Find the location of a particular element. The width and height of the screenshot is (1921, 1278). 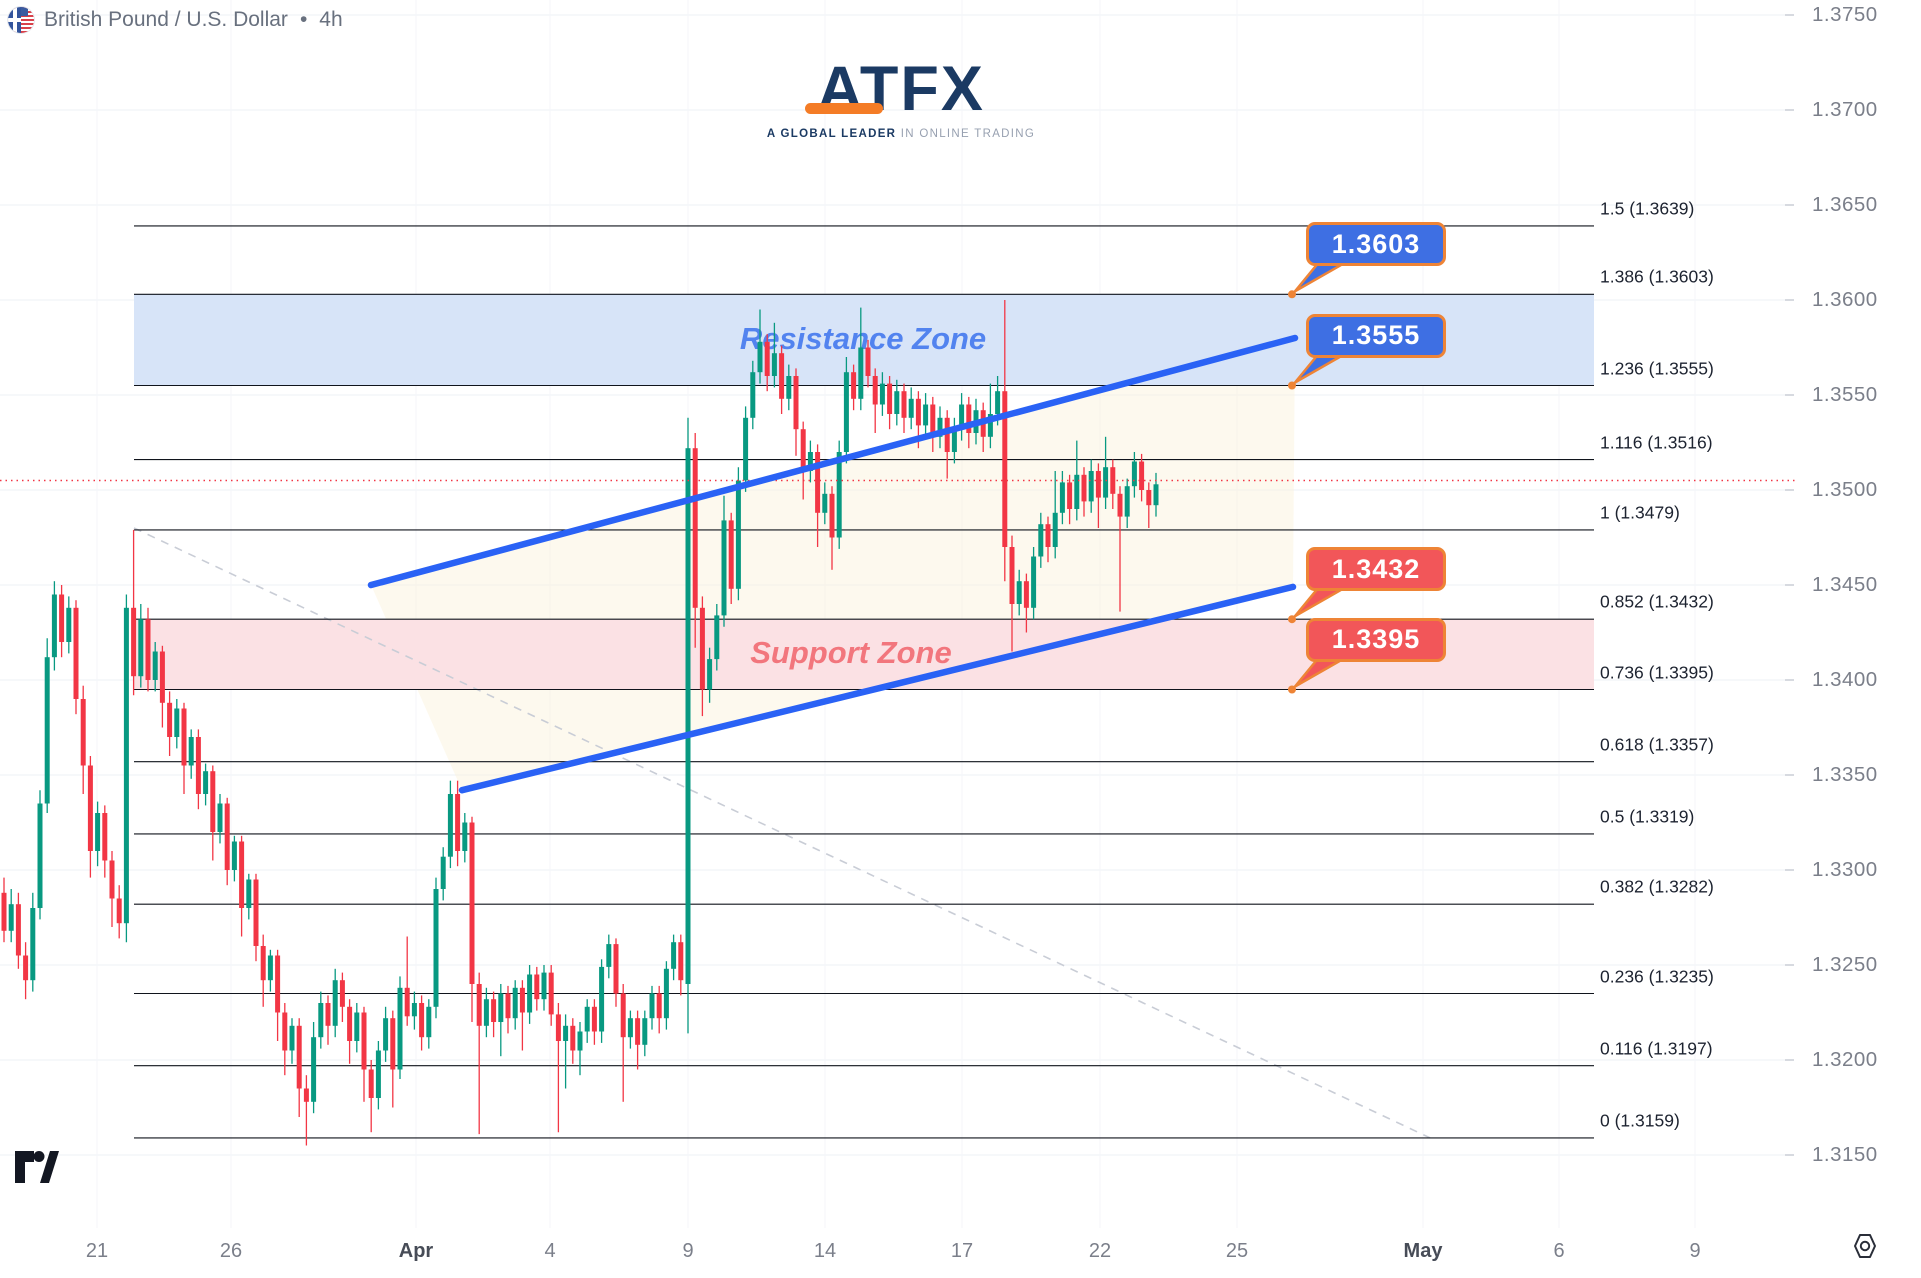

price-axis-label: 1.3600 is located at coordinates (1845, 299).